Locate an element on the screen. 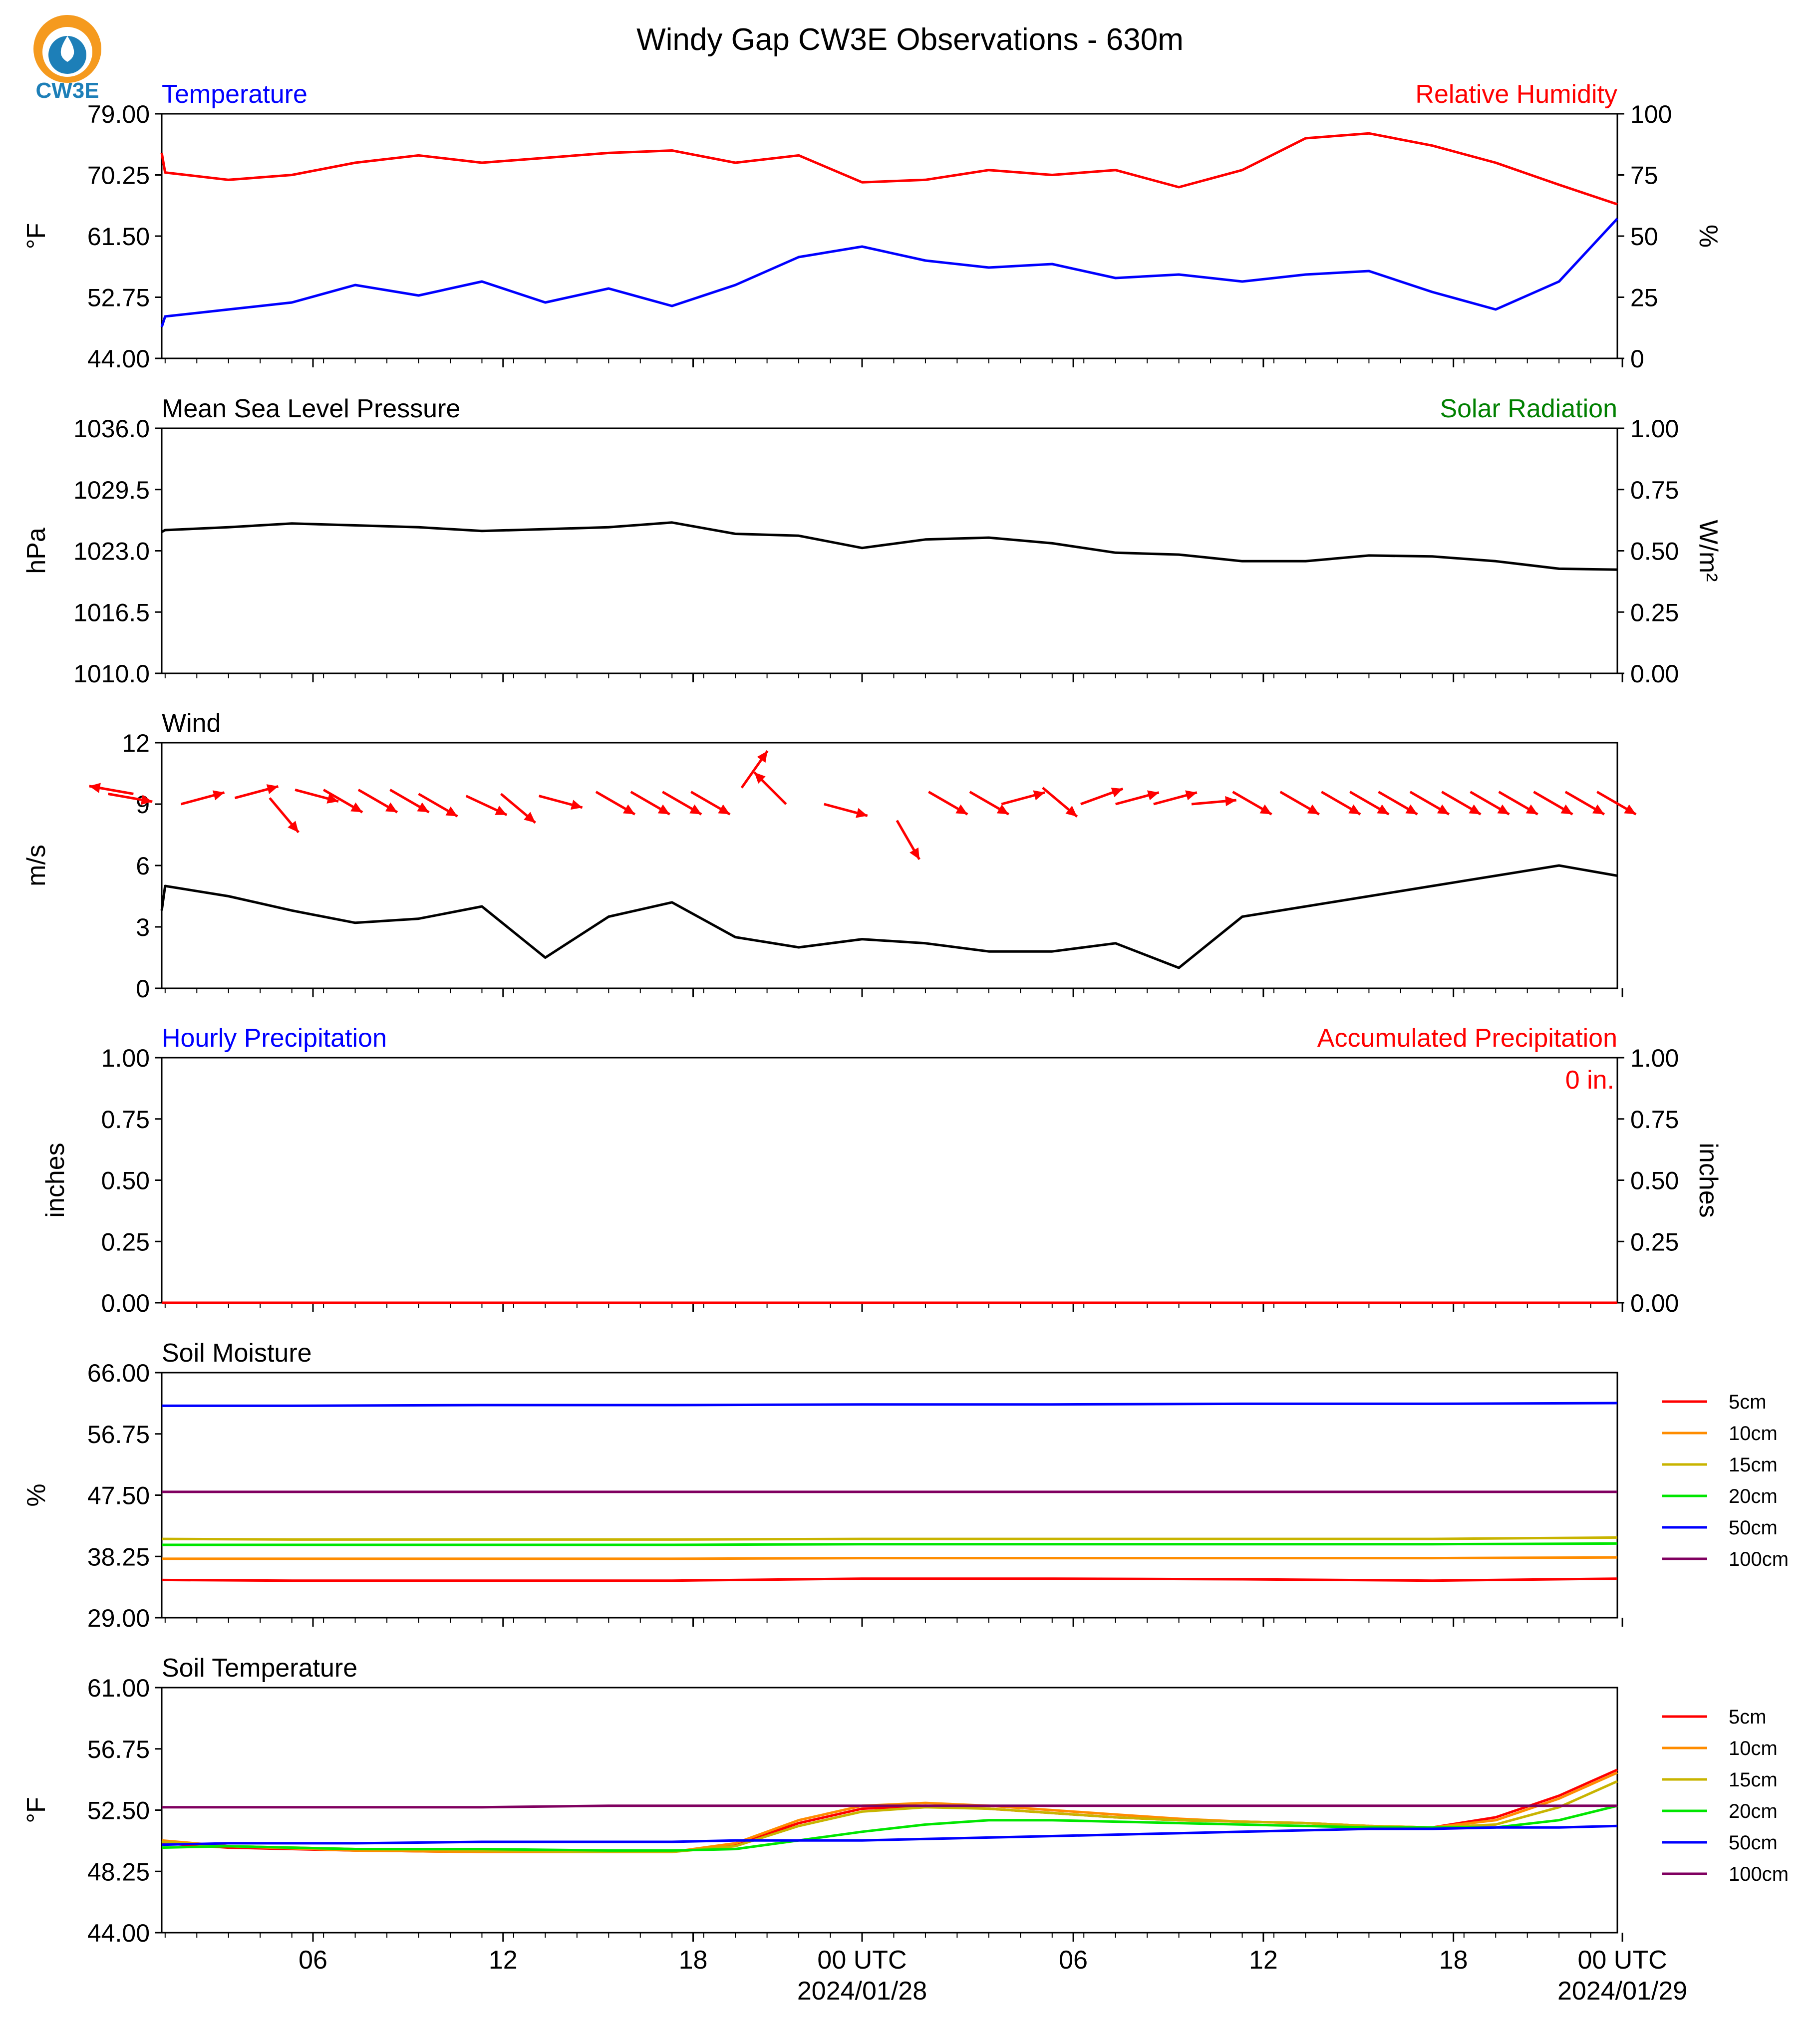 This screenshot has height=2028, width=1820. y-tick-label: 0 is located at coordinates (143, 989).